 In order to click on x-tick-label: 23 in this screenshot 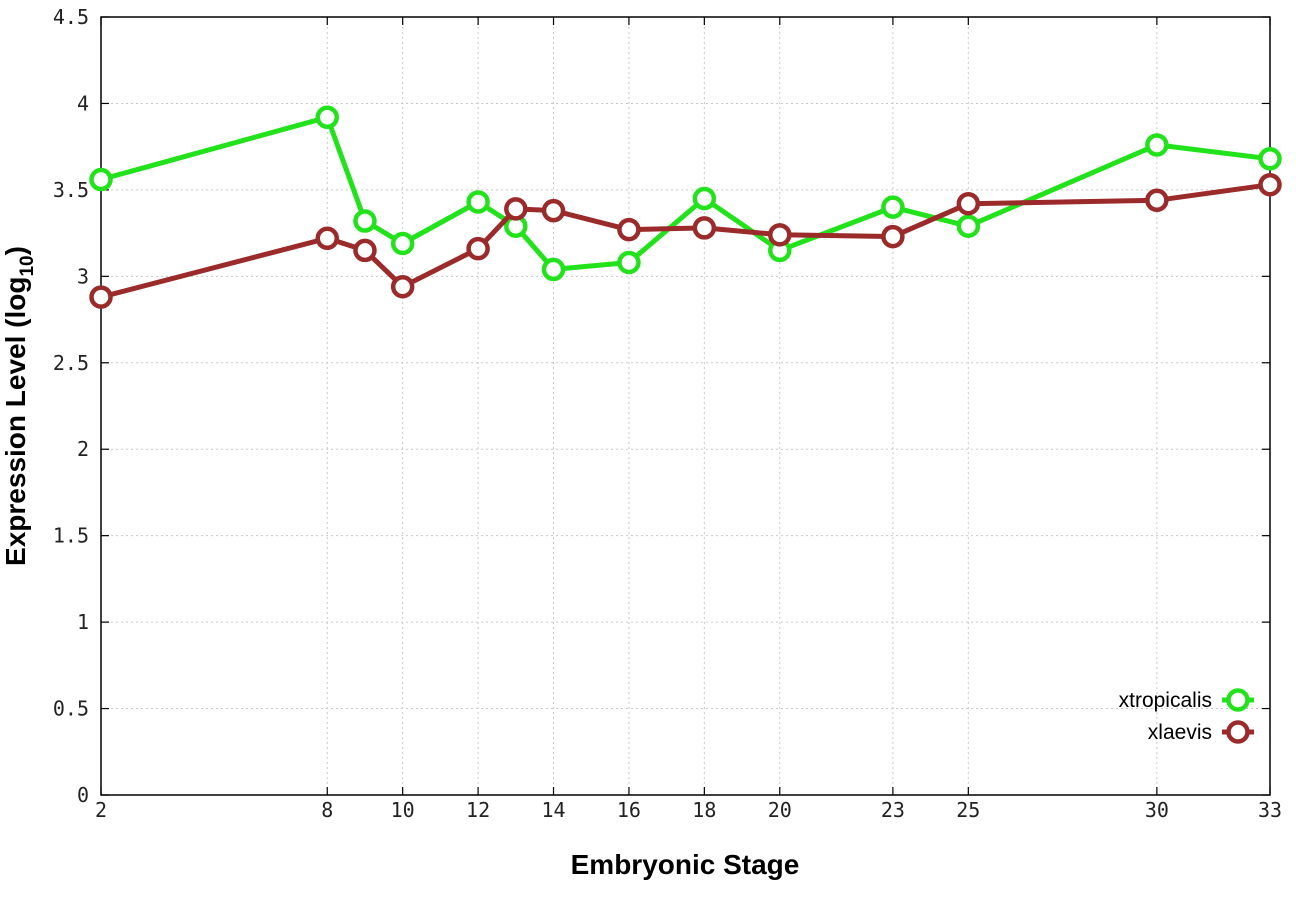, I will do `click(893, 810)`.